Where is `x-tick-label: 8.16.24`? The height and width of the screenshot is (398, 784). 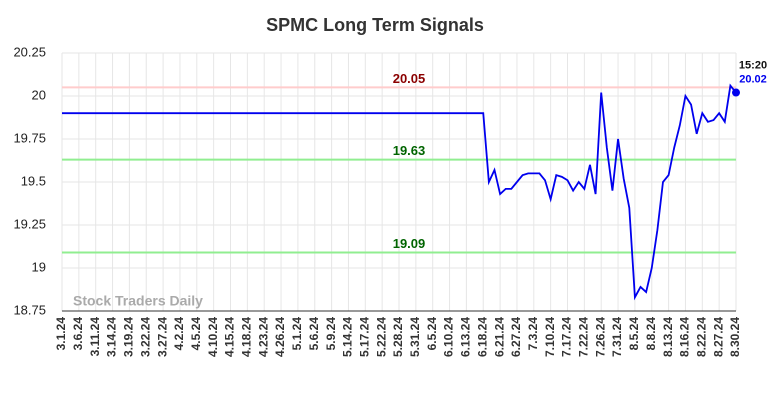
x-tick-label: 8.16.24 is located at coordinates (685, 337).